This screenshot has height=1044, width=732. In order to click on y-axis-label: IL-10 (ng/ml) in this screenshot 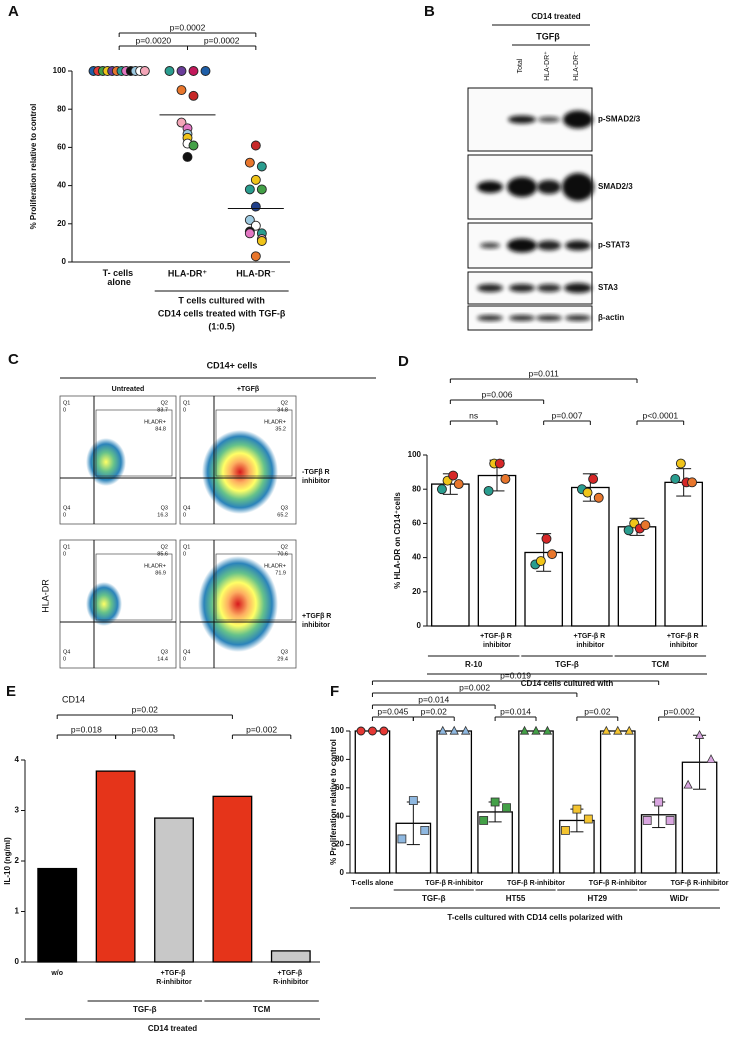, I will do `click(7, 861)`.